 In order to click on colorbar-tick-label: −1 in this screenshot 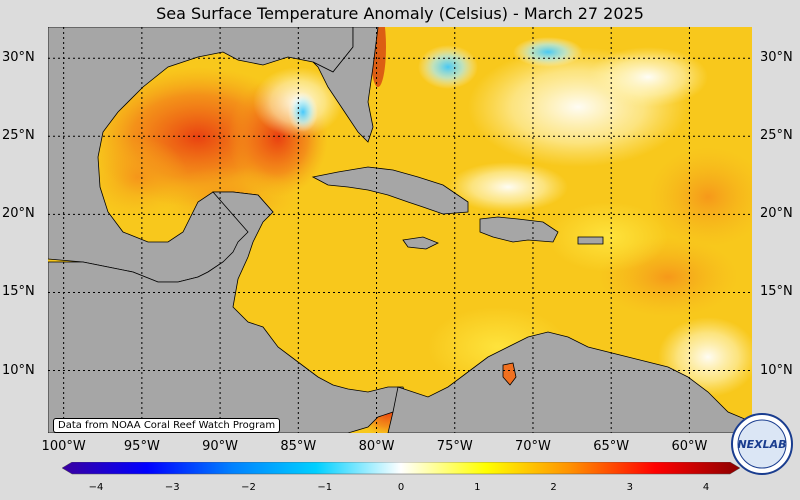, I will do `click(325, 487)`.